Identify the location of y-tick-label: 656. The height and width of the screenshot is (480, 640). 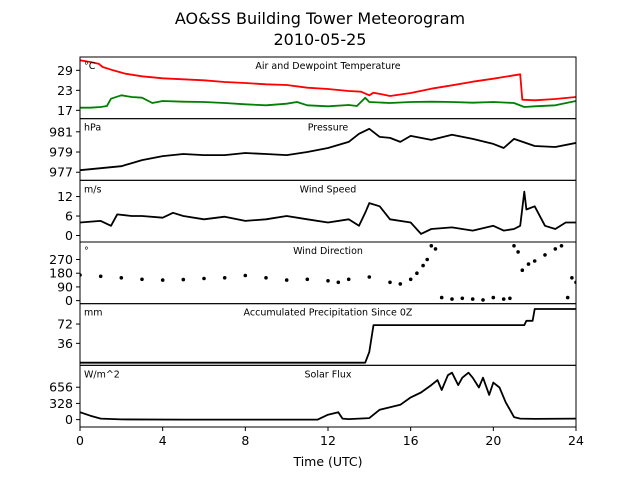
(61, 387).